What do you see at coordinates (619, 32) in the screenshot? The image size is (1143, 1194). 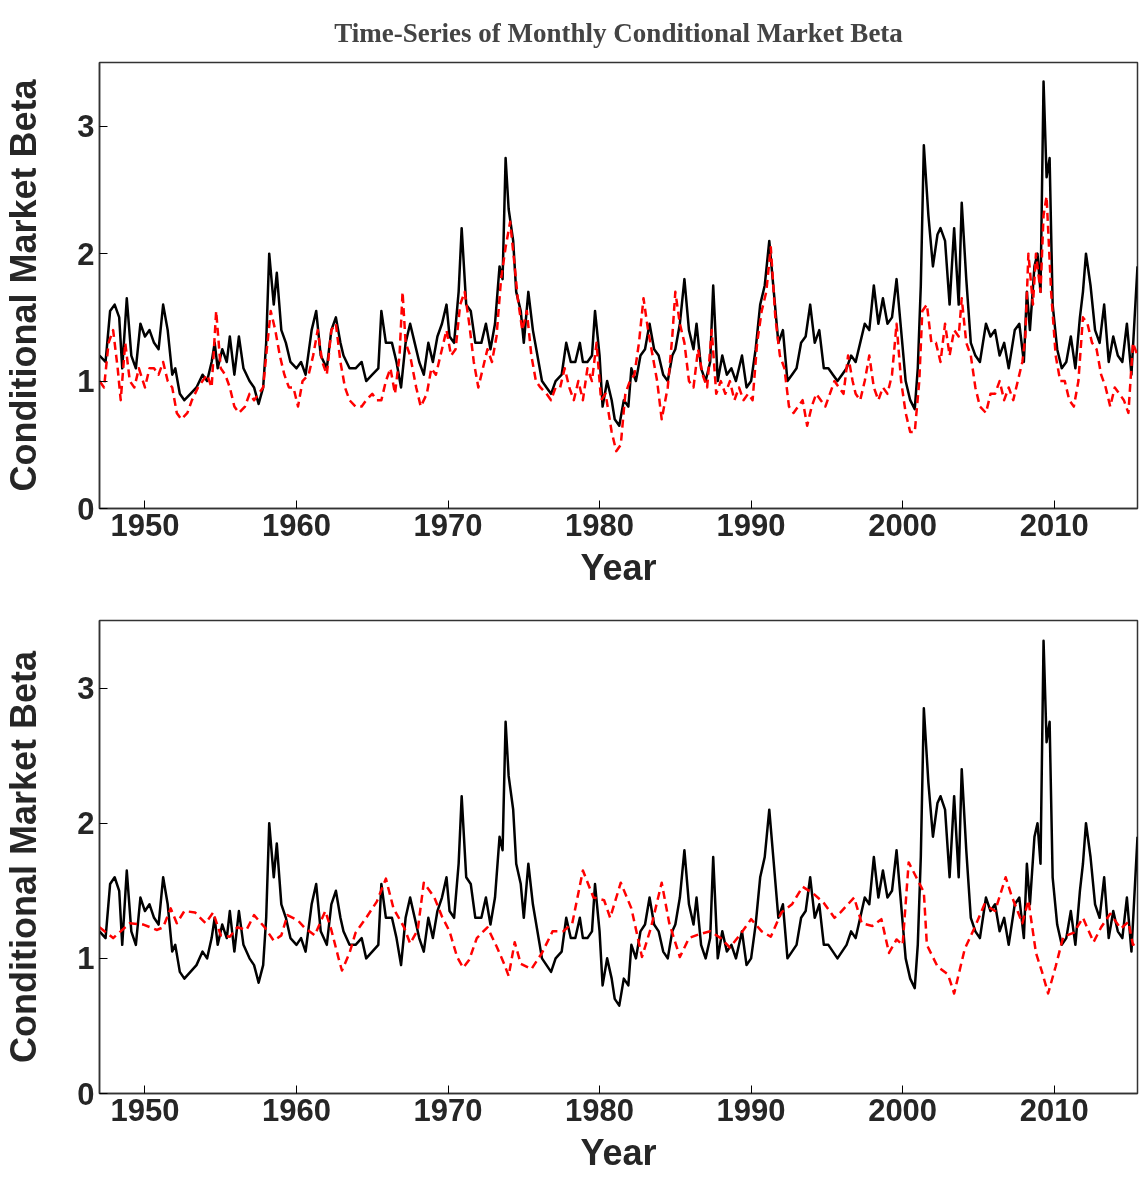 I see `chart-title: Time-Series of Monthly Conditional Market Beta` at bounding box center [619, 32].